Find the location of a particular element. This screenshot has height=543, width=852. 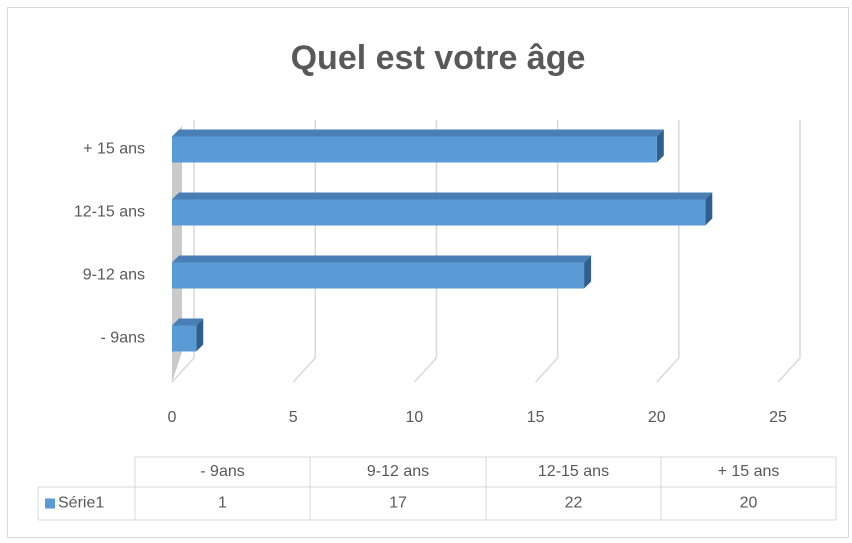

y-tick-label: 12-15 ans is located at coordinates (109, 212).